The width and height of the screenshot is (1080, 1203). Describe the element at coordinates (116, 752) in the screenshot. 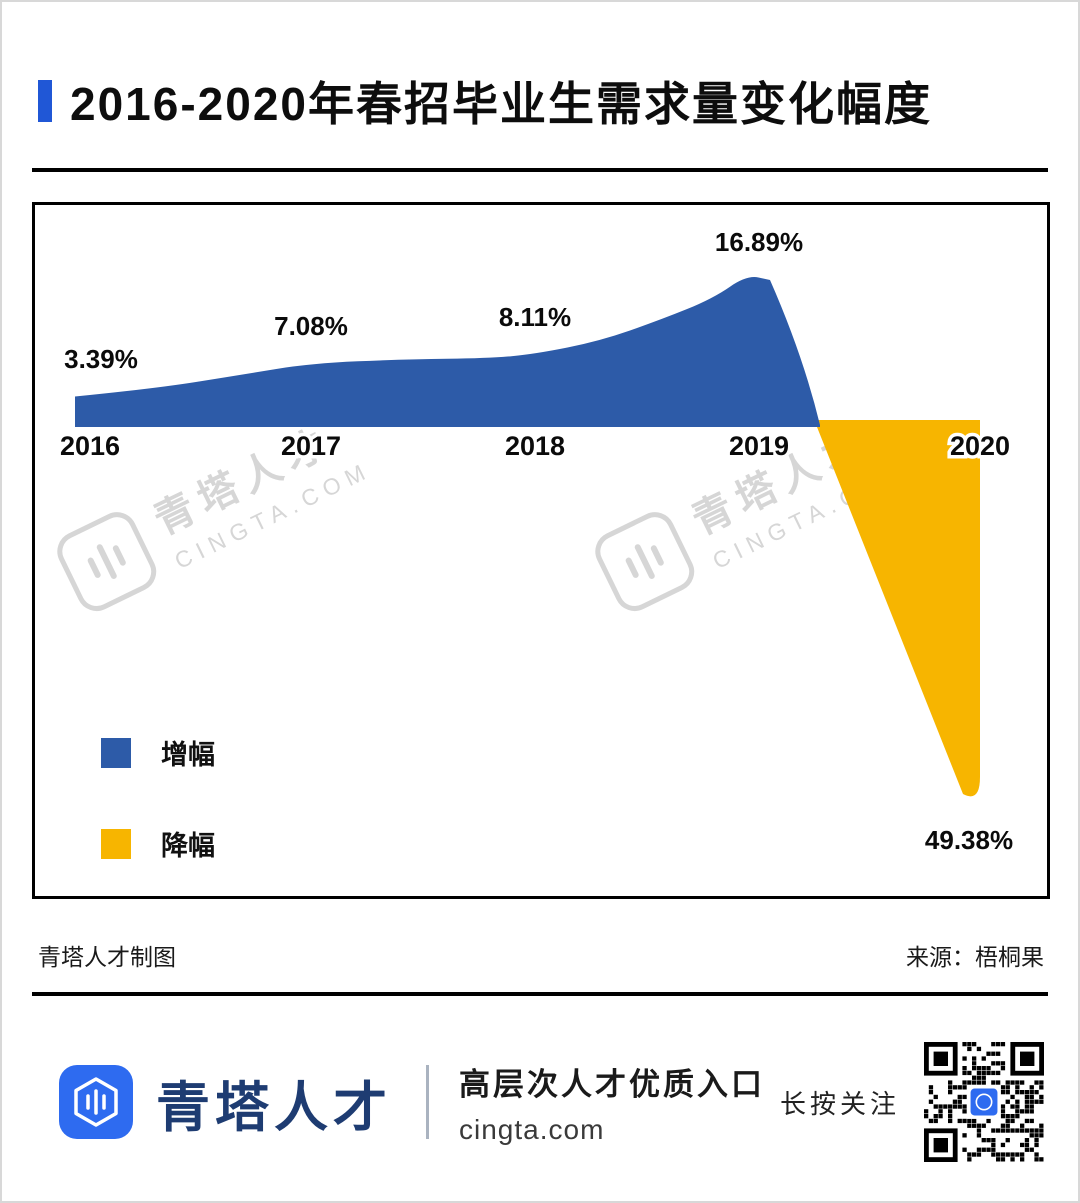

I see `legend-swatch-increase` at that location.